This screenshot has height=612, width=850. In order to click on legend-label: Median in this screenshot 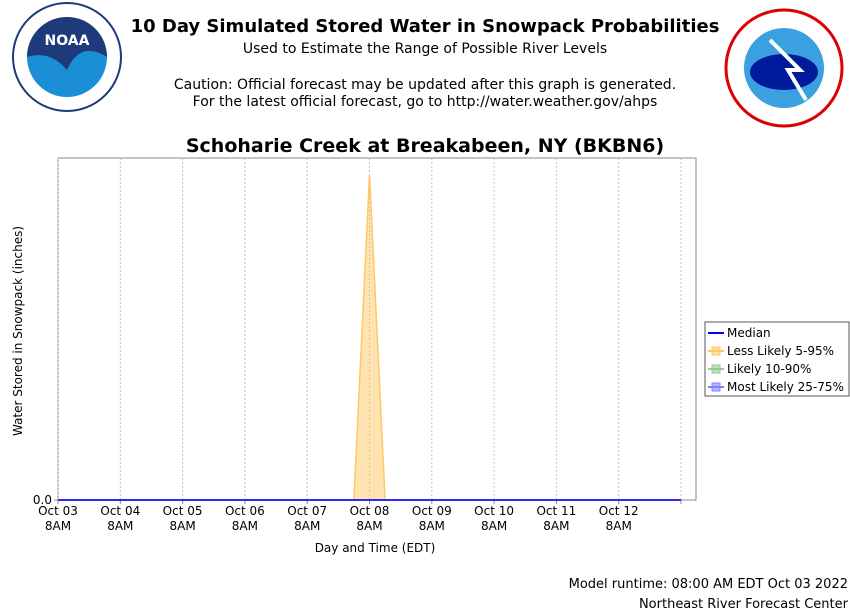, I will do `click(749, 333)`.